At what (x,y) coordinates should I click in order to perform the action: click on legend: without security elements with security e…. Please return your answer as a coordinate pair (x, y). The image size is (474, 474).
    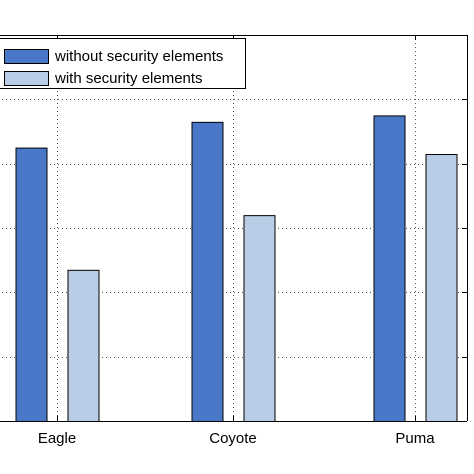
    Looking at the image, I should click on (123, 63).